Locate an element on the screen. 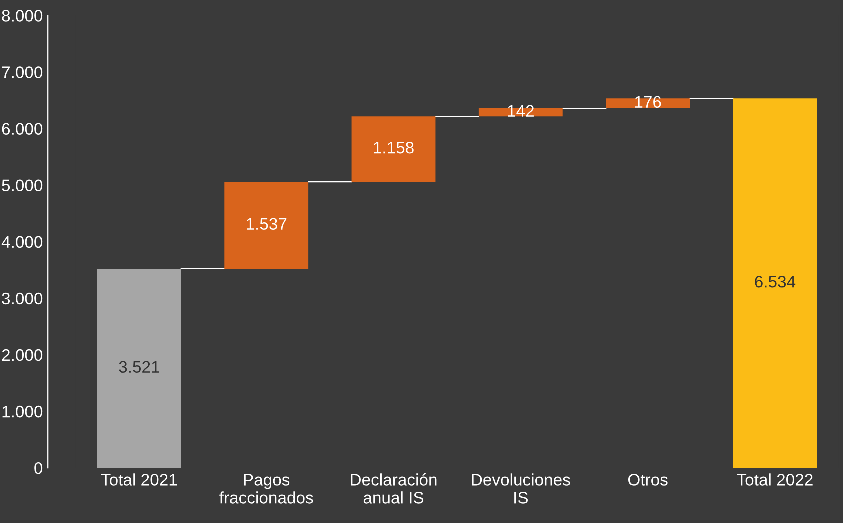 The image size is (843, 523). x-tick-label: Total 2021 is located at coordinates (139, 480).